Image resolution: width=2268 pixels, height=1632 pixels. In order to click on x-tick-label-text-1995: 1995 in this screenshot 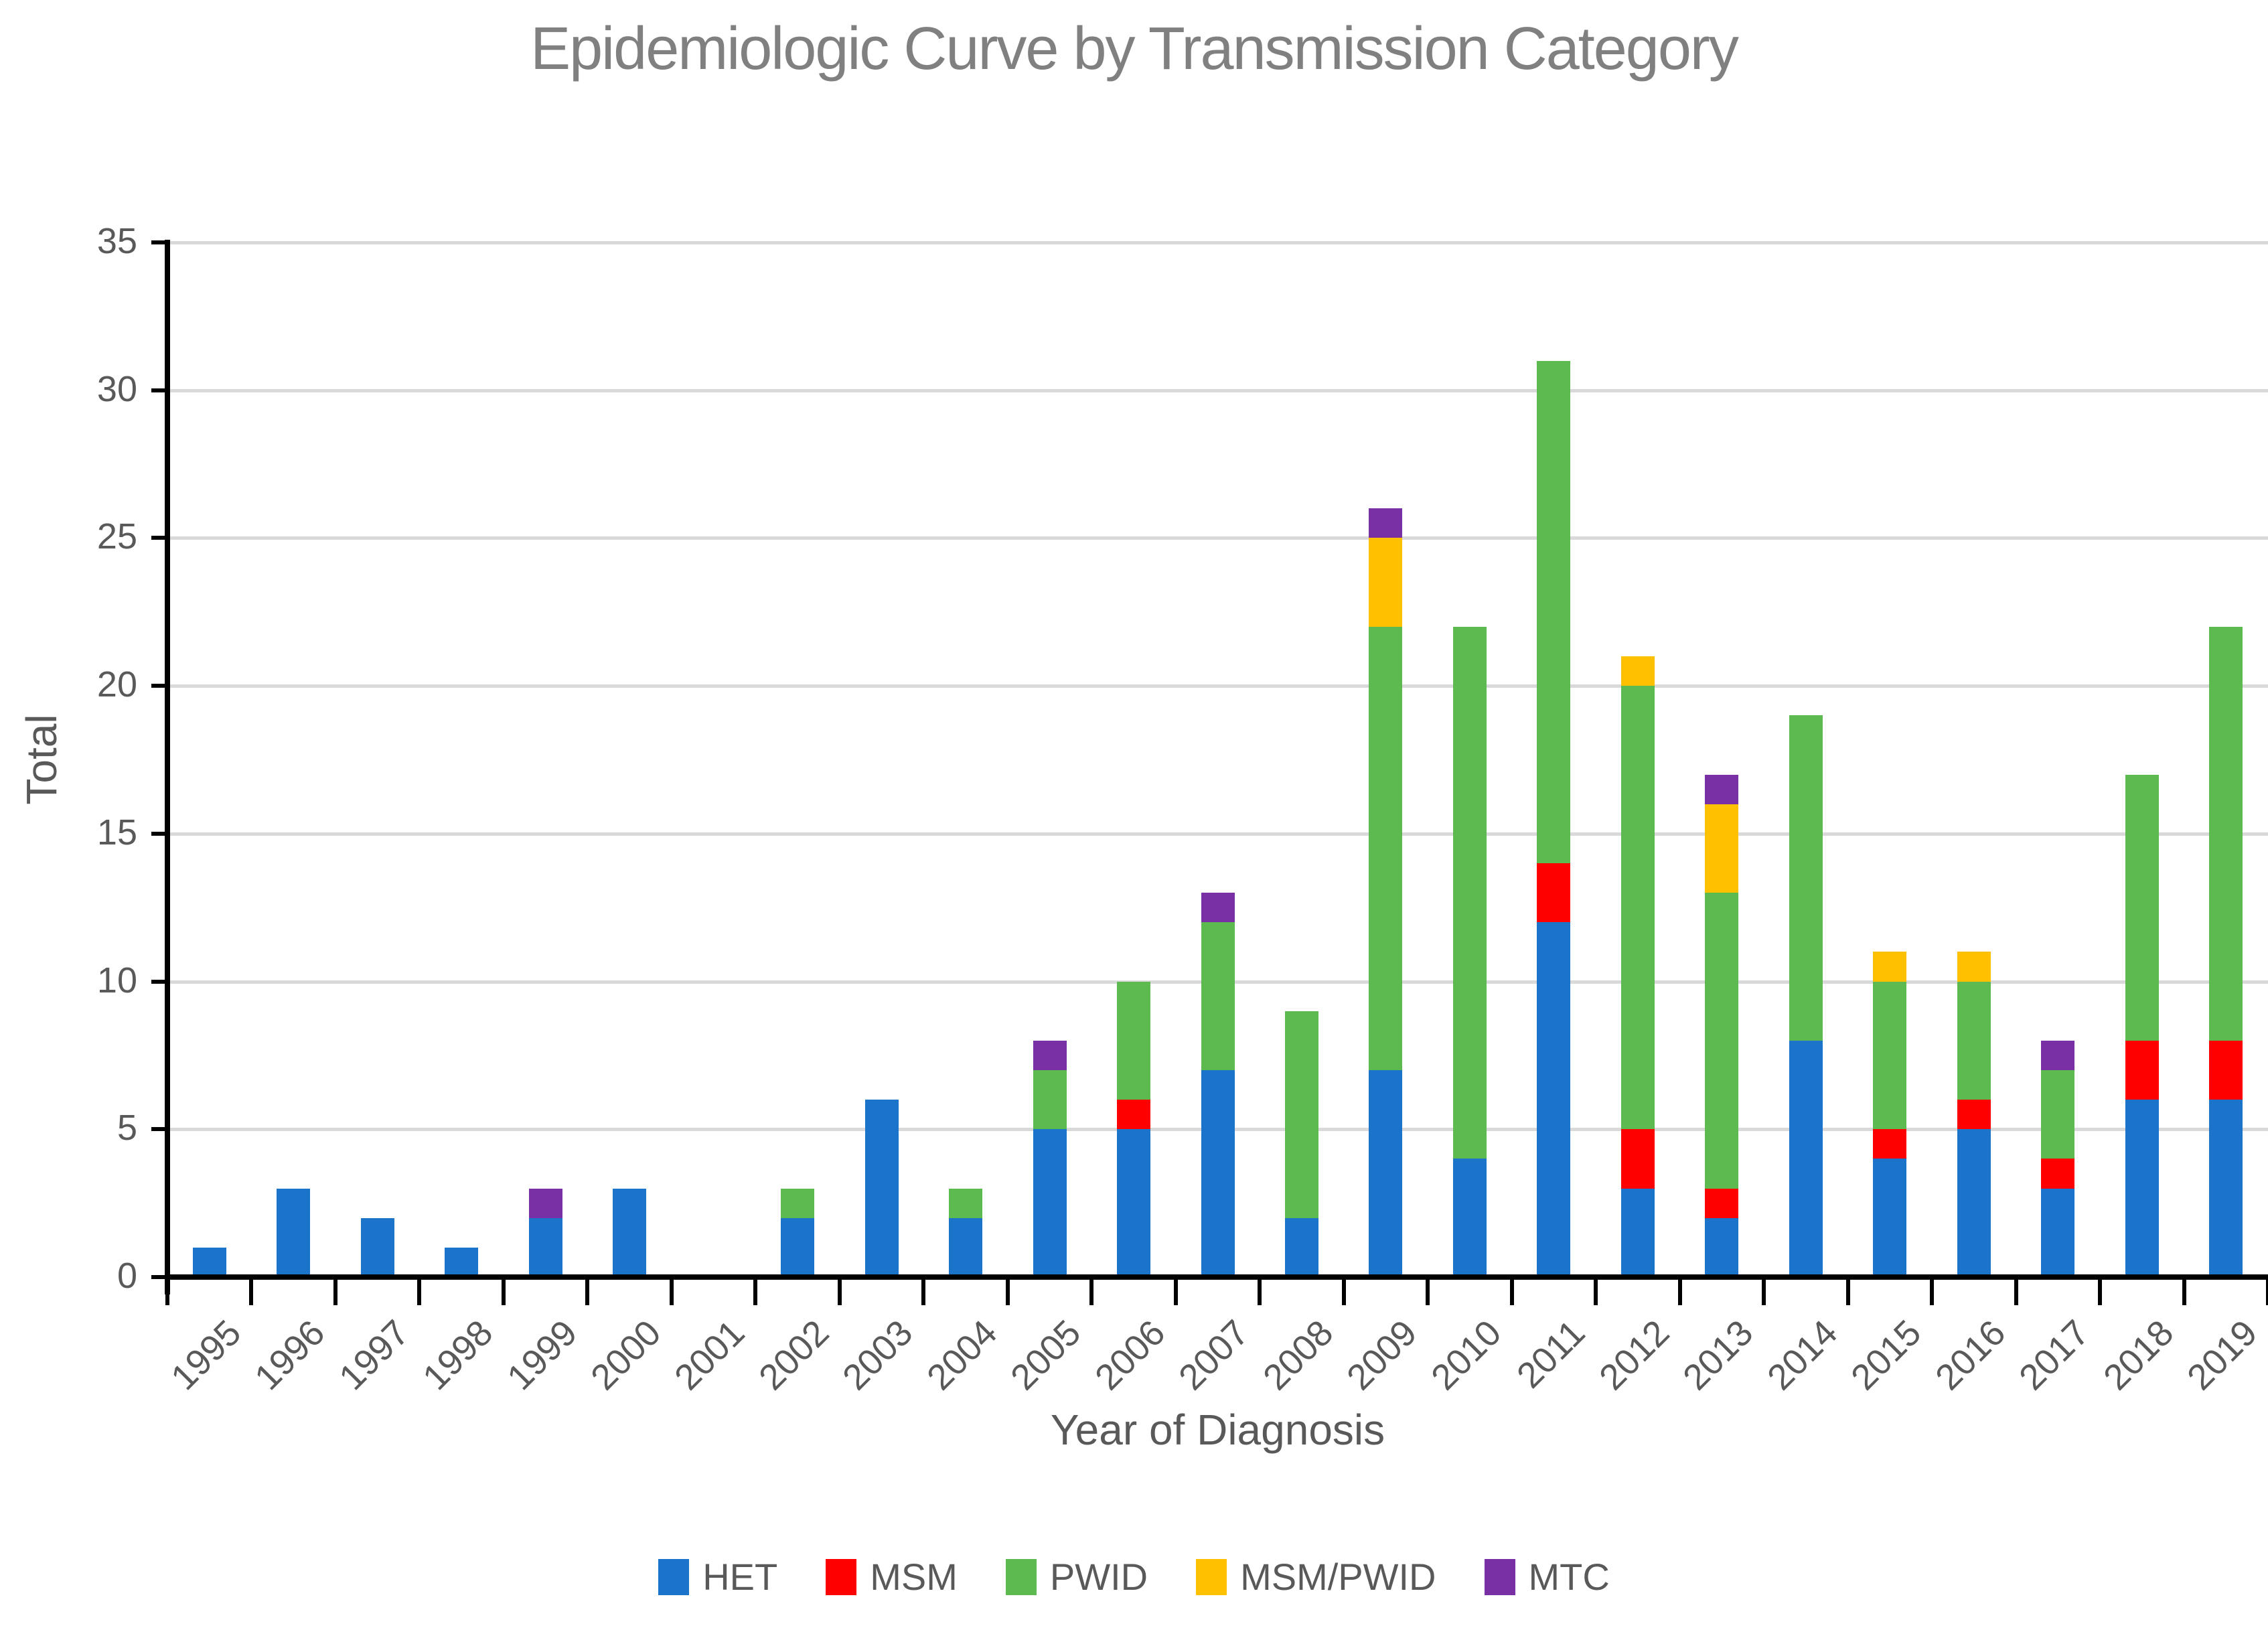, I will do `click(206, 1355)`.